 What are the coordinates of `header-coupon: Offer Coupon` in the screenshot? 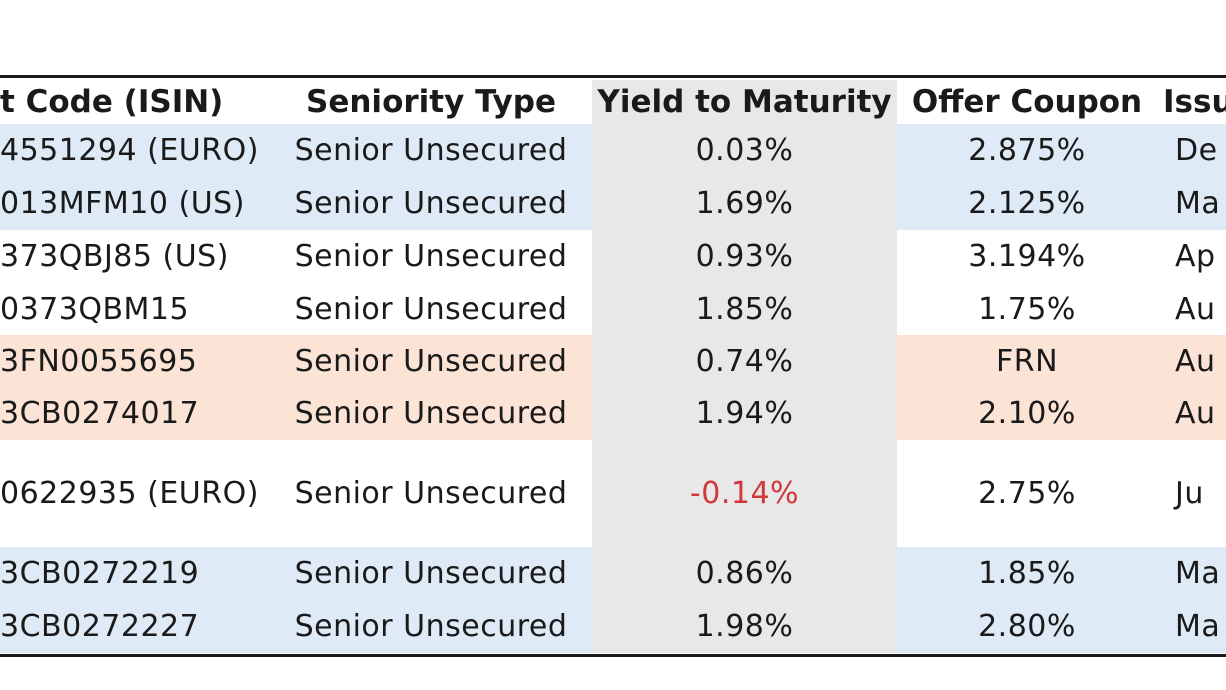 It's located at (1027, 102).